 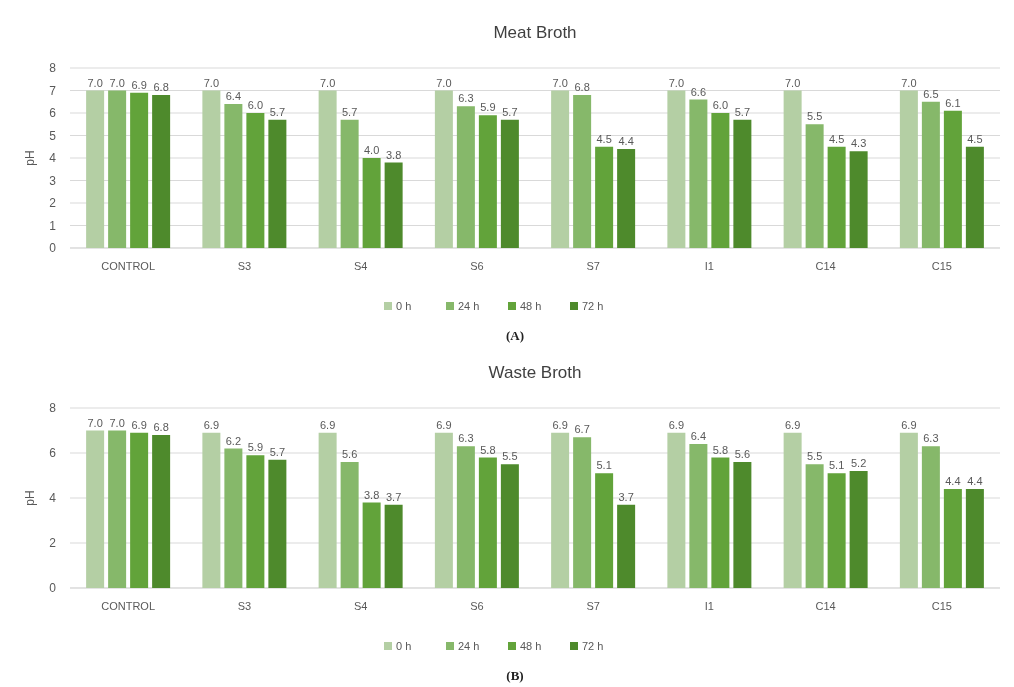 I want to click on y-tick-label: 2, so click(x=53, y=203).